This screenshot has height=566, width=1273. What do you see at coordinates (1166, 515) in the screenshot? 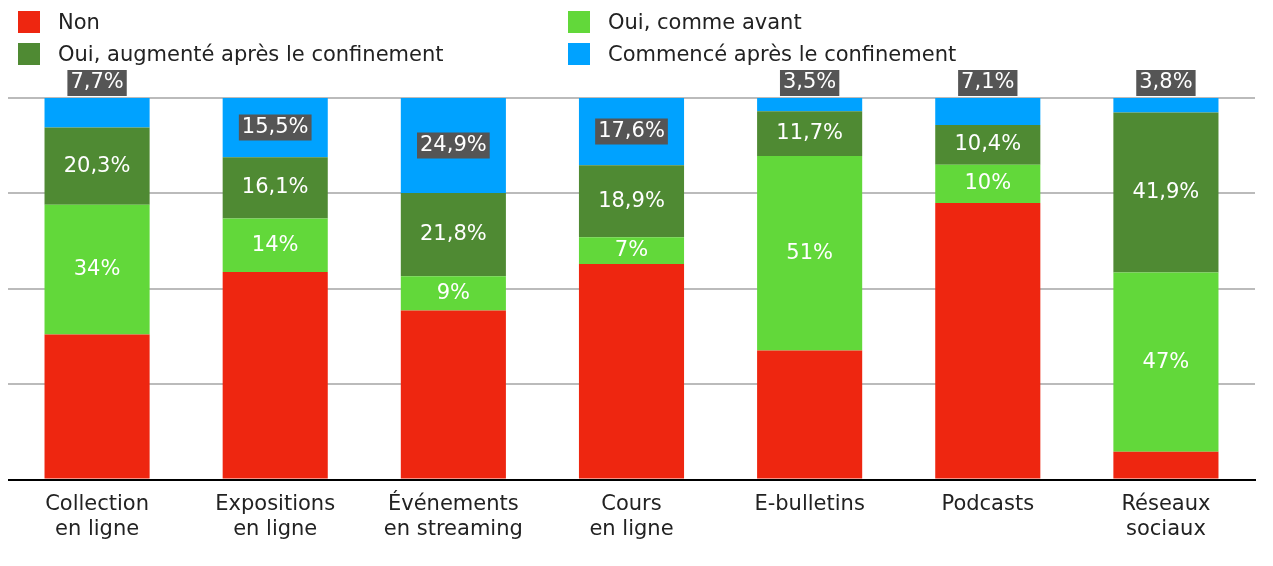
I see `x-tick-label: Réseaux sociaux` at bounding box center [1166, 515].